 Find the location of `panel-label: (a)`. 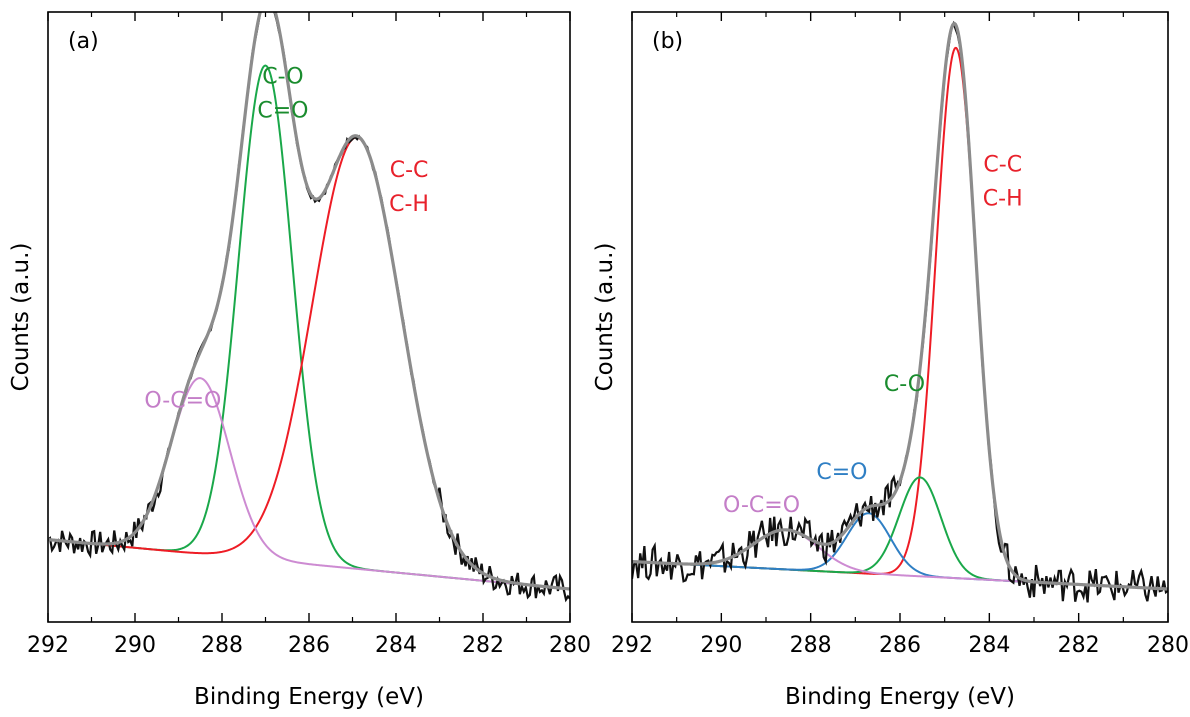

panel-label: (a) is located at coordinates (83, 41).